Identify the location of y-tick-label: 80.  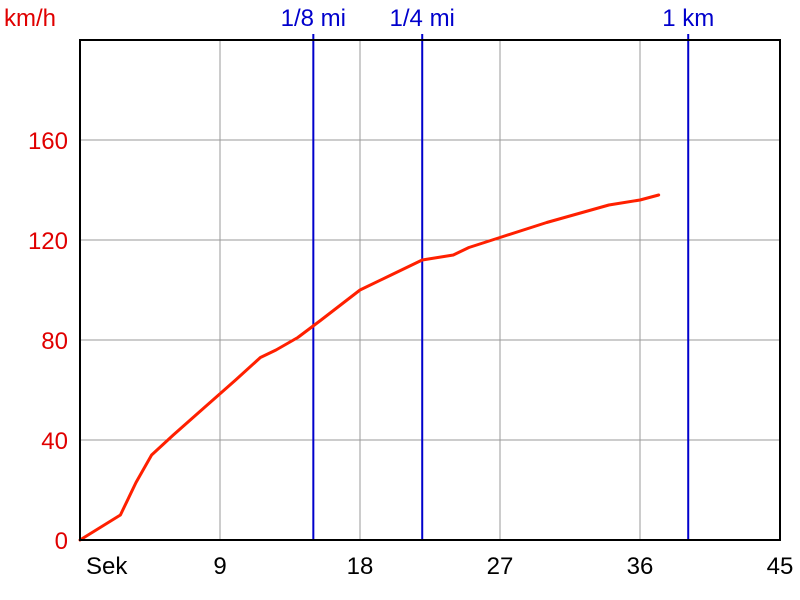
(54, 341).